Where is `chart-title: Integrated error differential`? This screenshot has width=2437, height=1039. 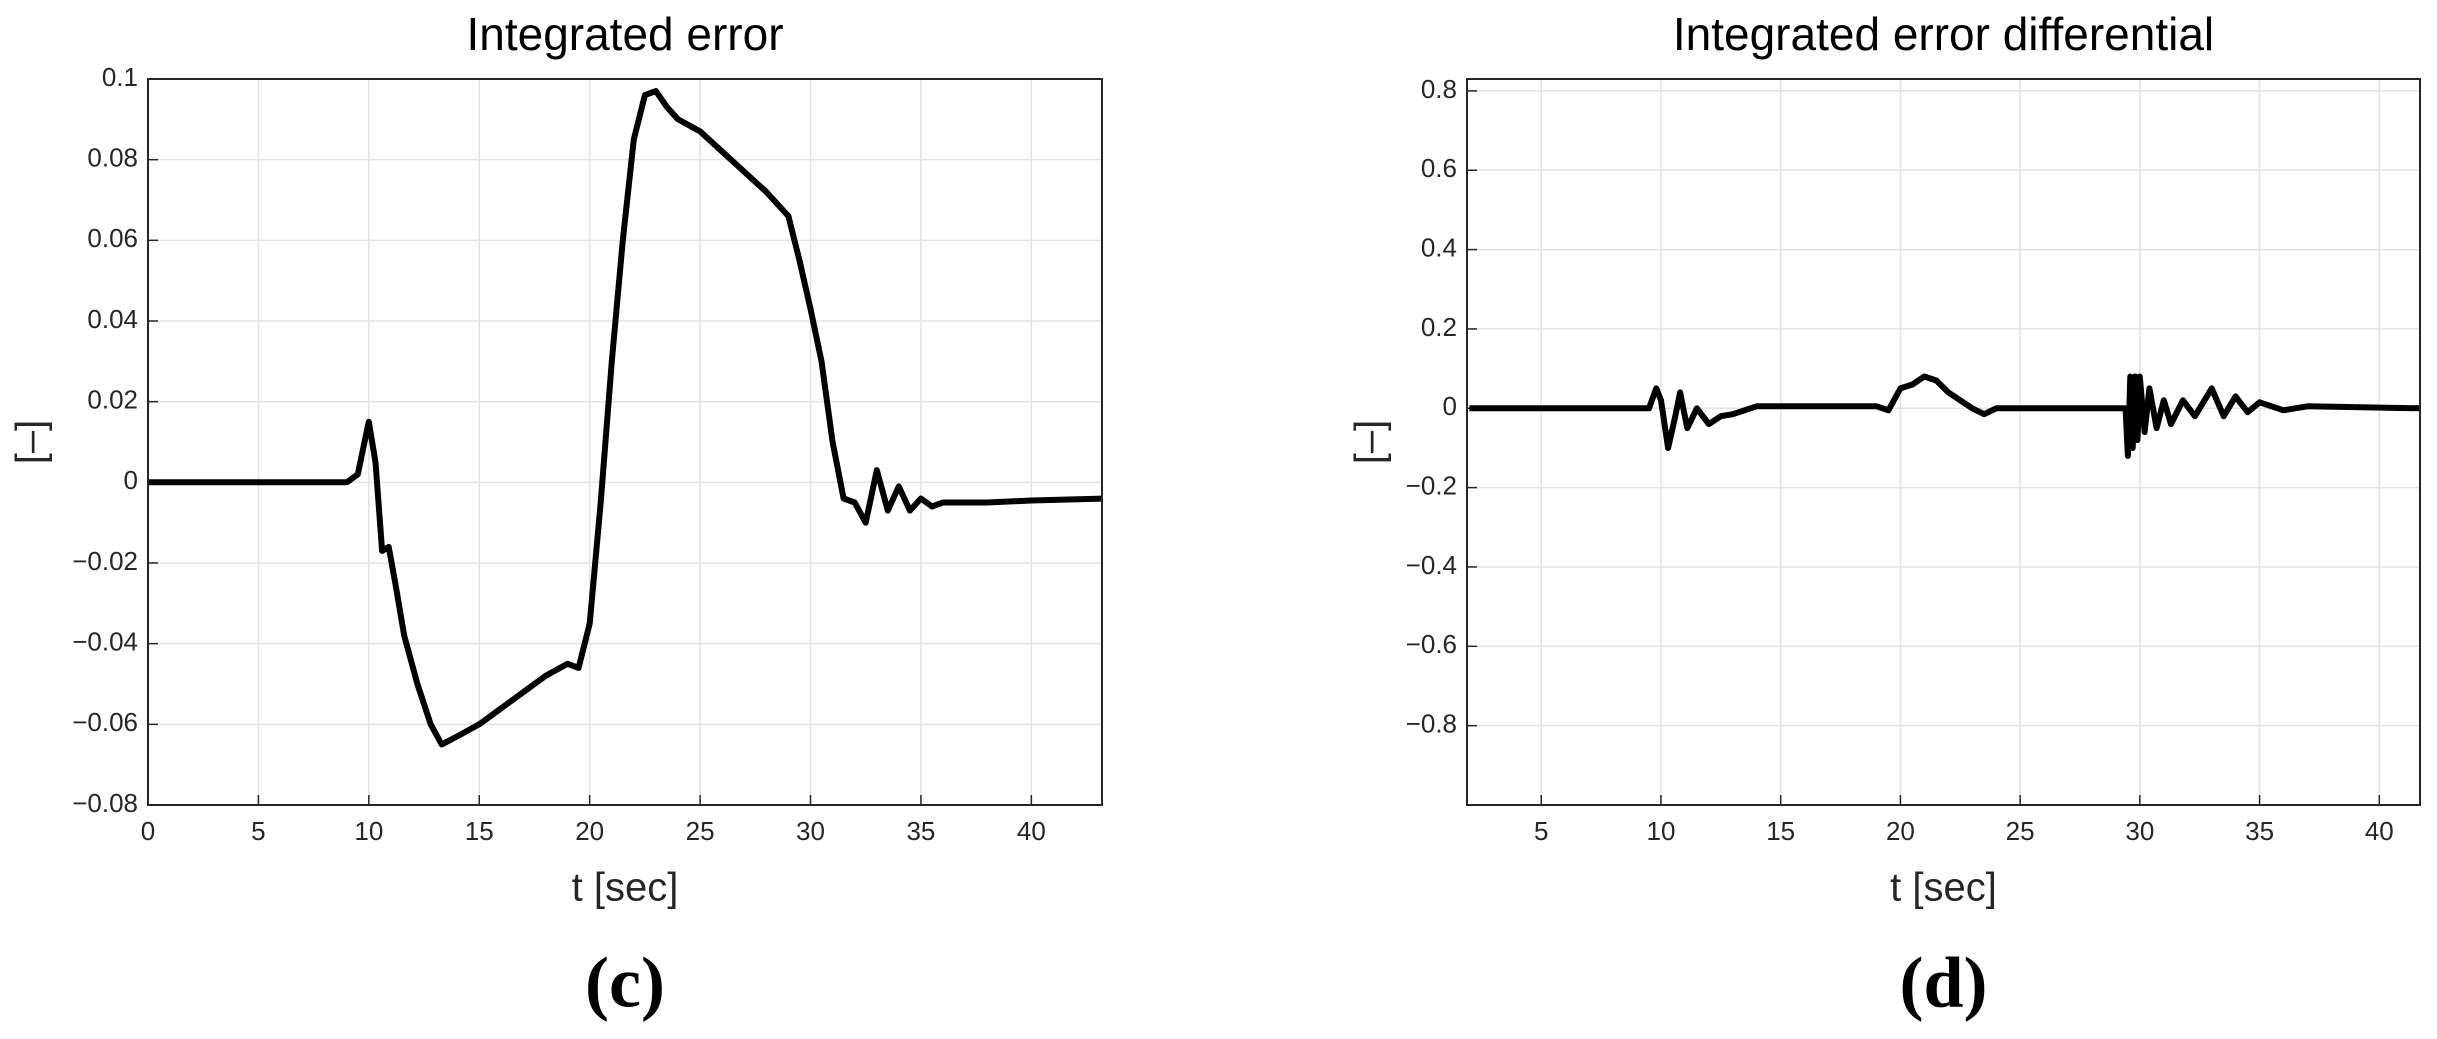 chart-title: Integrated error differential is located at coordinates (1943, 34).